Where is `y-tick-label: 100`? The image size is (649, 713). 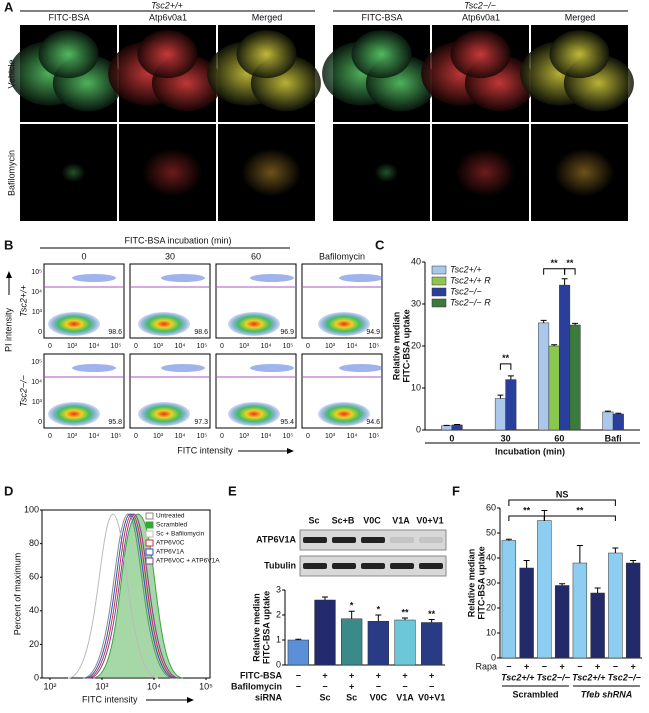 y-tick-label: 100 is located at coordinates (31, 509).